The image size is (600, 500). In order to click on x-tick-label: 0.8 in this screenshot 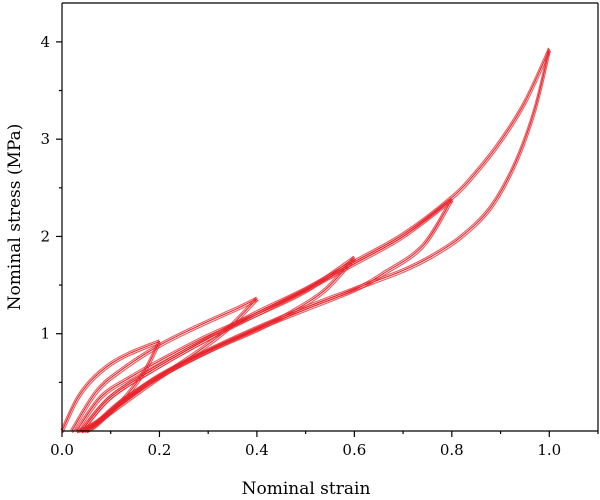, I will do `click(452, 450)`.